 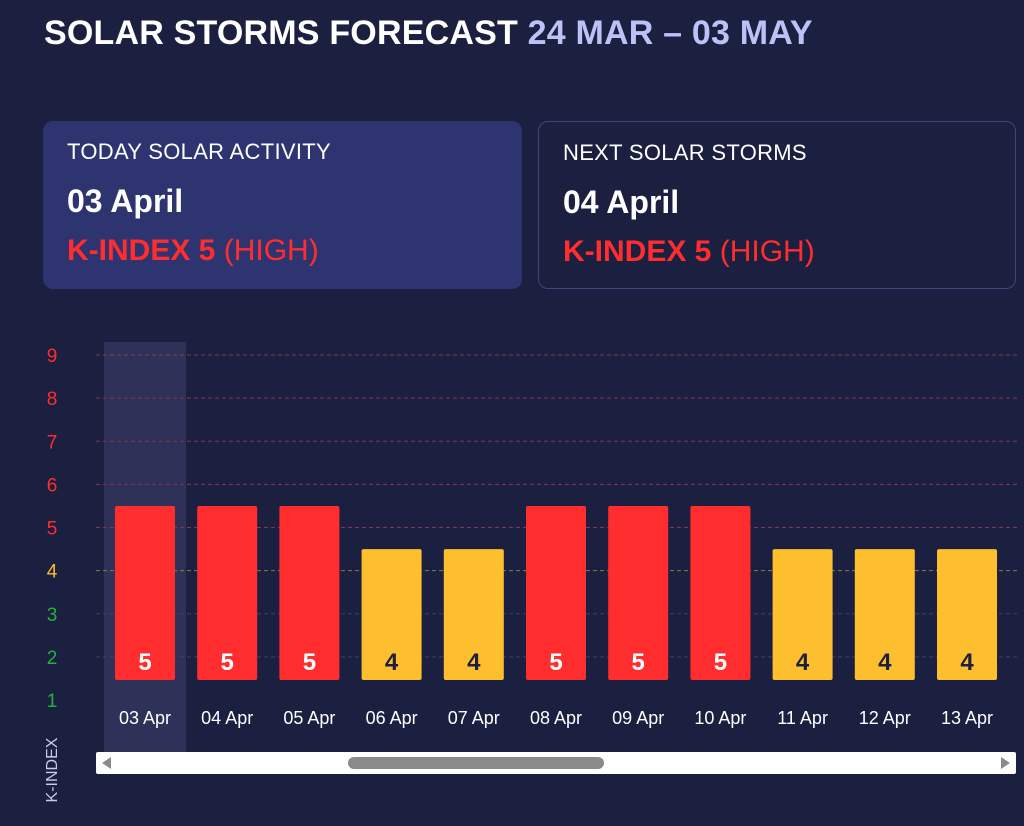 I want to click on scroll-right-arrow-icon, so click(x=1005, y=763).